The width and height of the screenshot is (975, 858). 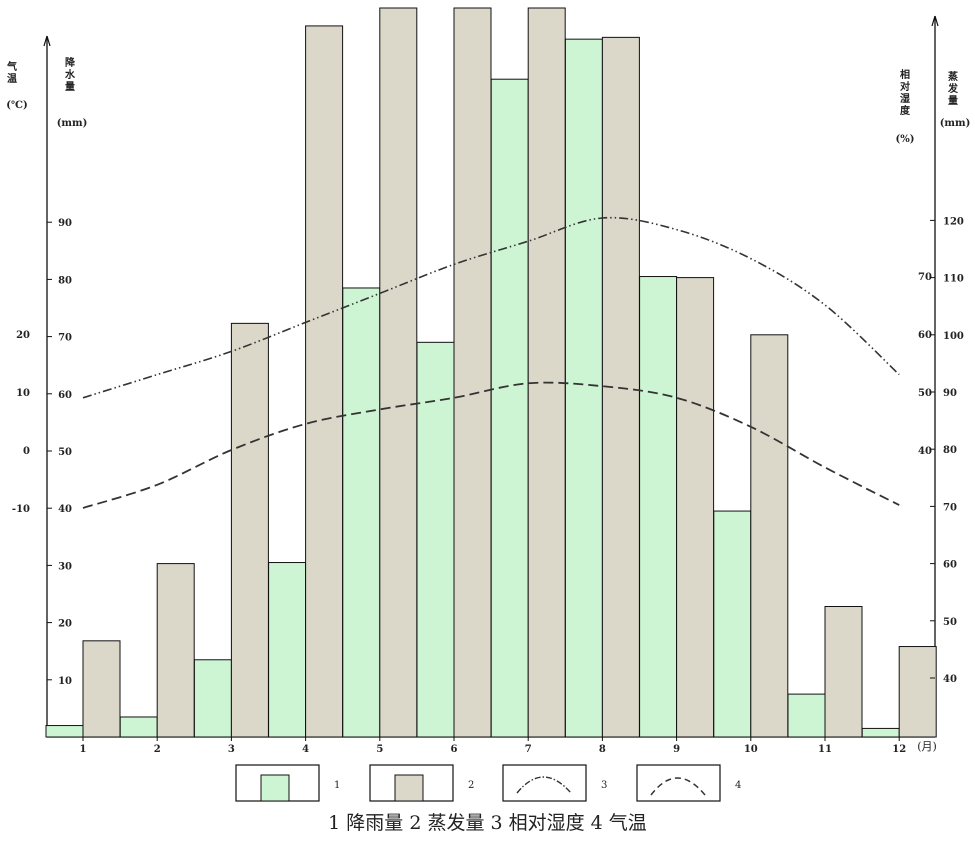 I want to click on evap-tick-label: 110, so click(x=953, y=279).